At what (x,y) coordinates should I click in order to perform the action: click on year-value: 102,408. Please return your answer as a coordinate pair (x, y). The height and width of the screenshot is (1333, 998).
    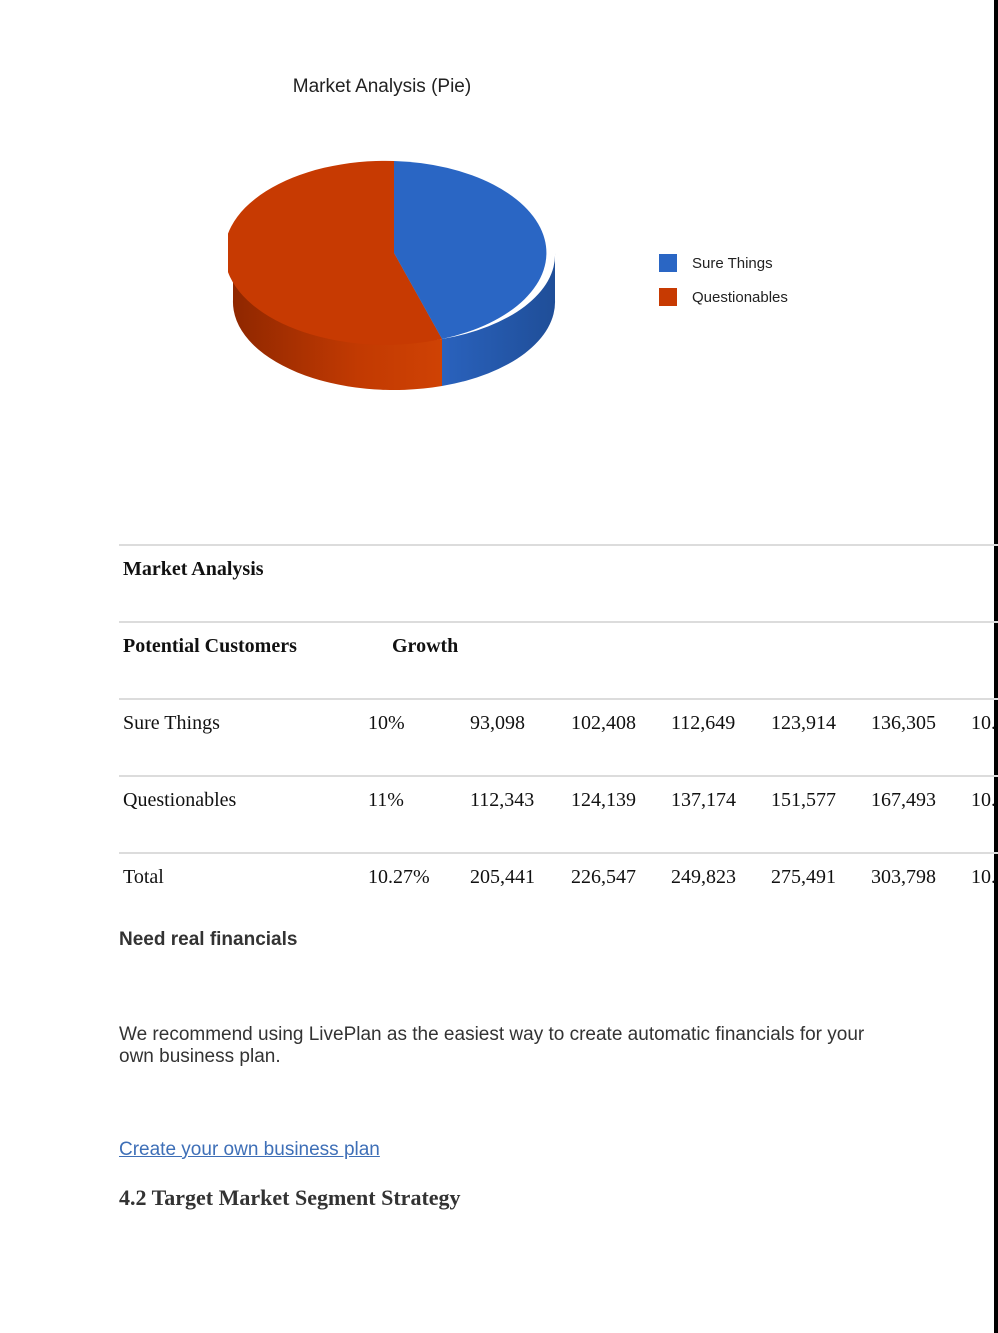
    Looking at the image, I should click on (603, 723).